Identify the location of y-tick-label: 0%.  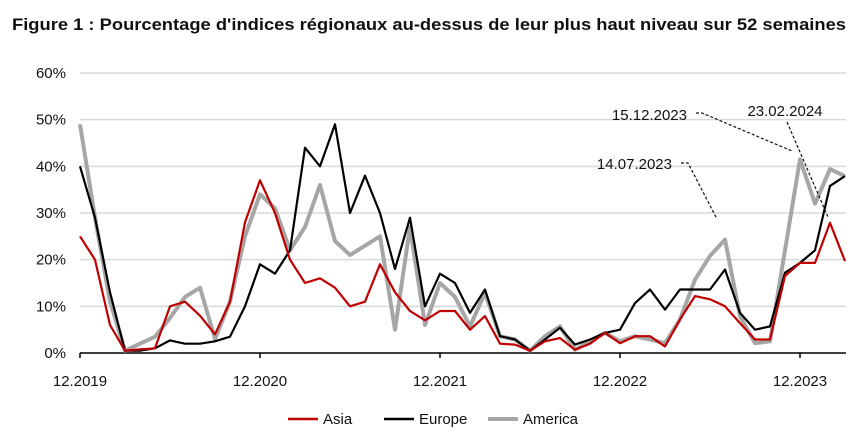
(55, 353).